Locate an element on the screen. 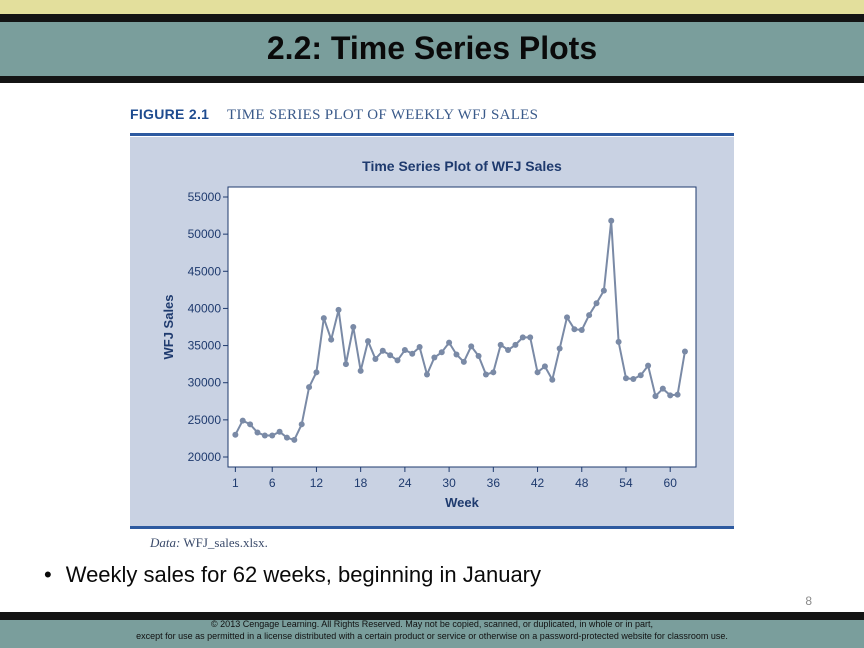  top-dark-band is located at coordinates (432, 18).